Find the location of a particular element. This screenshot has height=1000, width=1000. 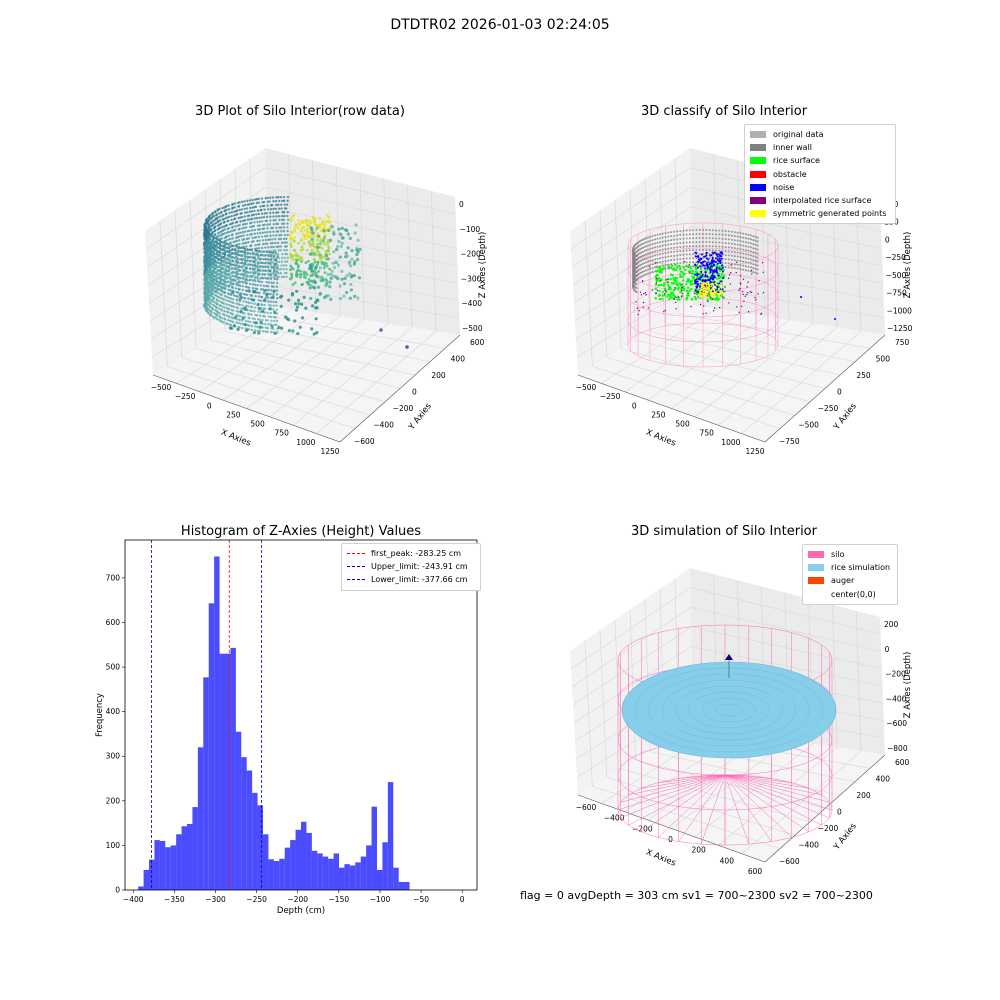

simulation-y-tick: 600 is located at coordinates (902, 762).